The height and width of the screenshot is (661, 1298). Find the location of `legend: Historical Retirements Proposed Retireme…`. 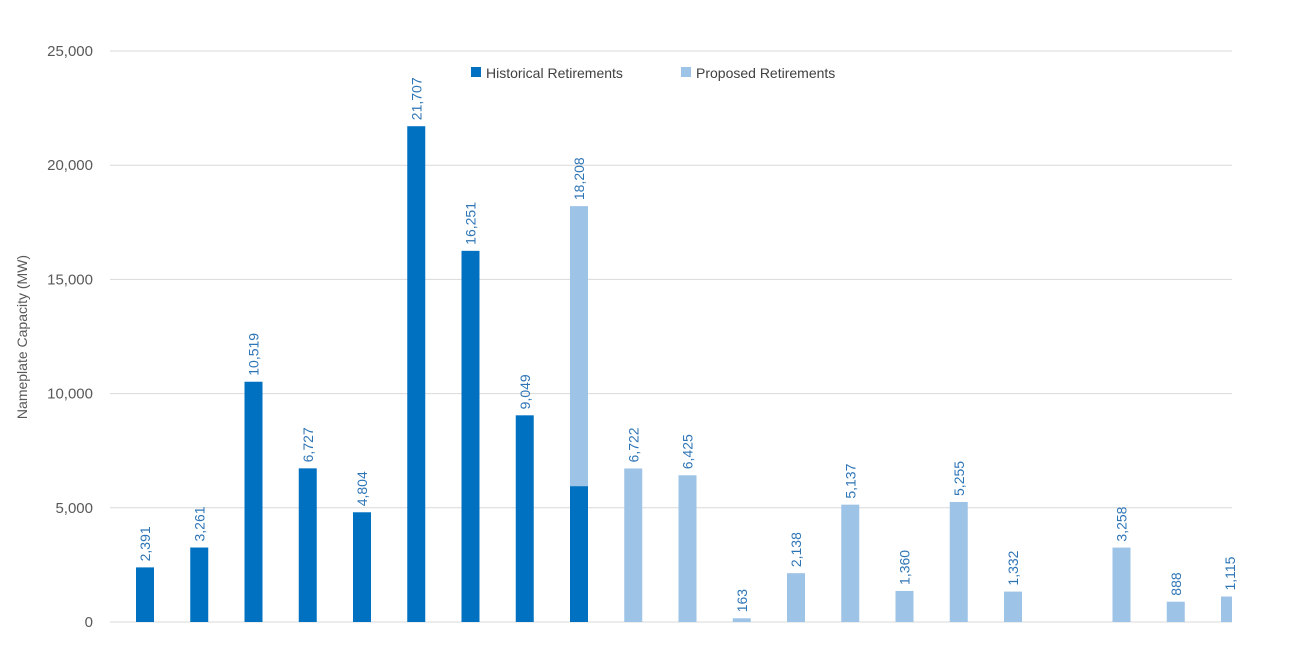

legend: Historical Retirements Proposed Retireme… is located at coordinates (653, 73).